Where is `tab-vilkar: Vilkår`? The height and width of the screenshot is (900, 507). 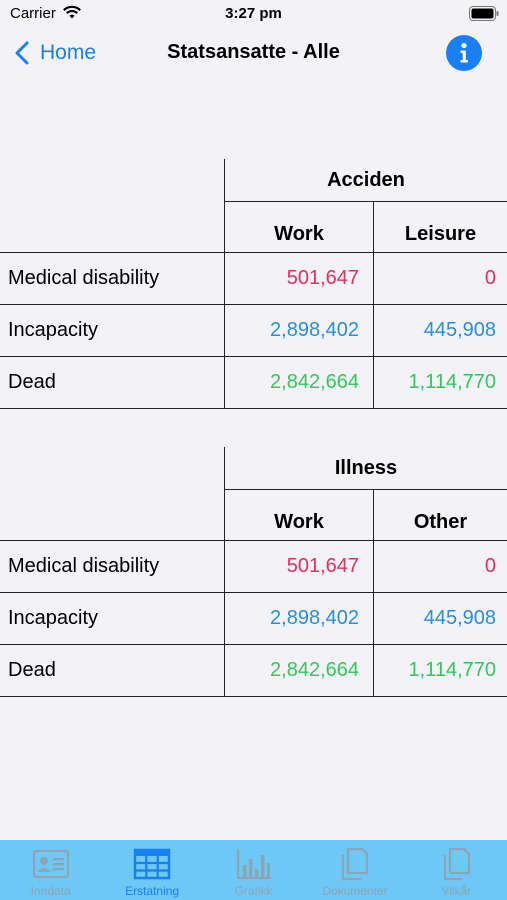
tab-vilkar: Vilkår is located at coordinates (456, 870).